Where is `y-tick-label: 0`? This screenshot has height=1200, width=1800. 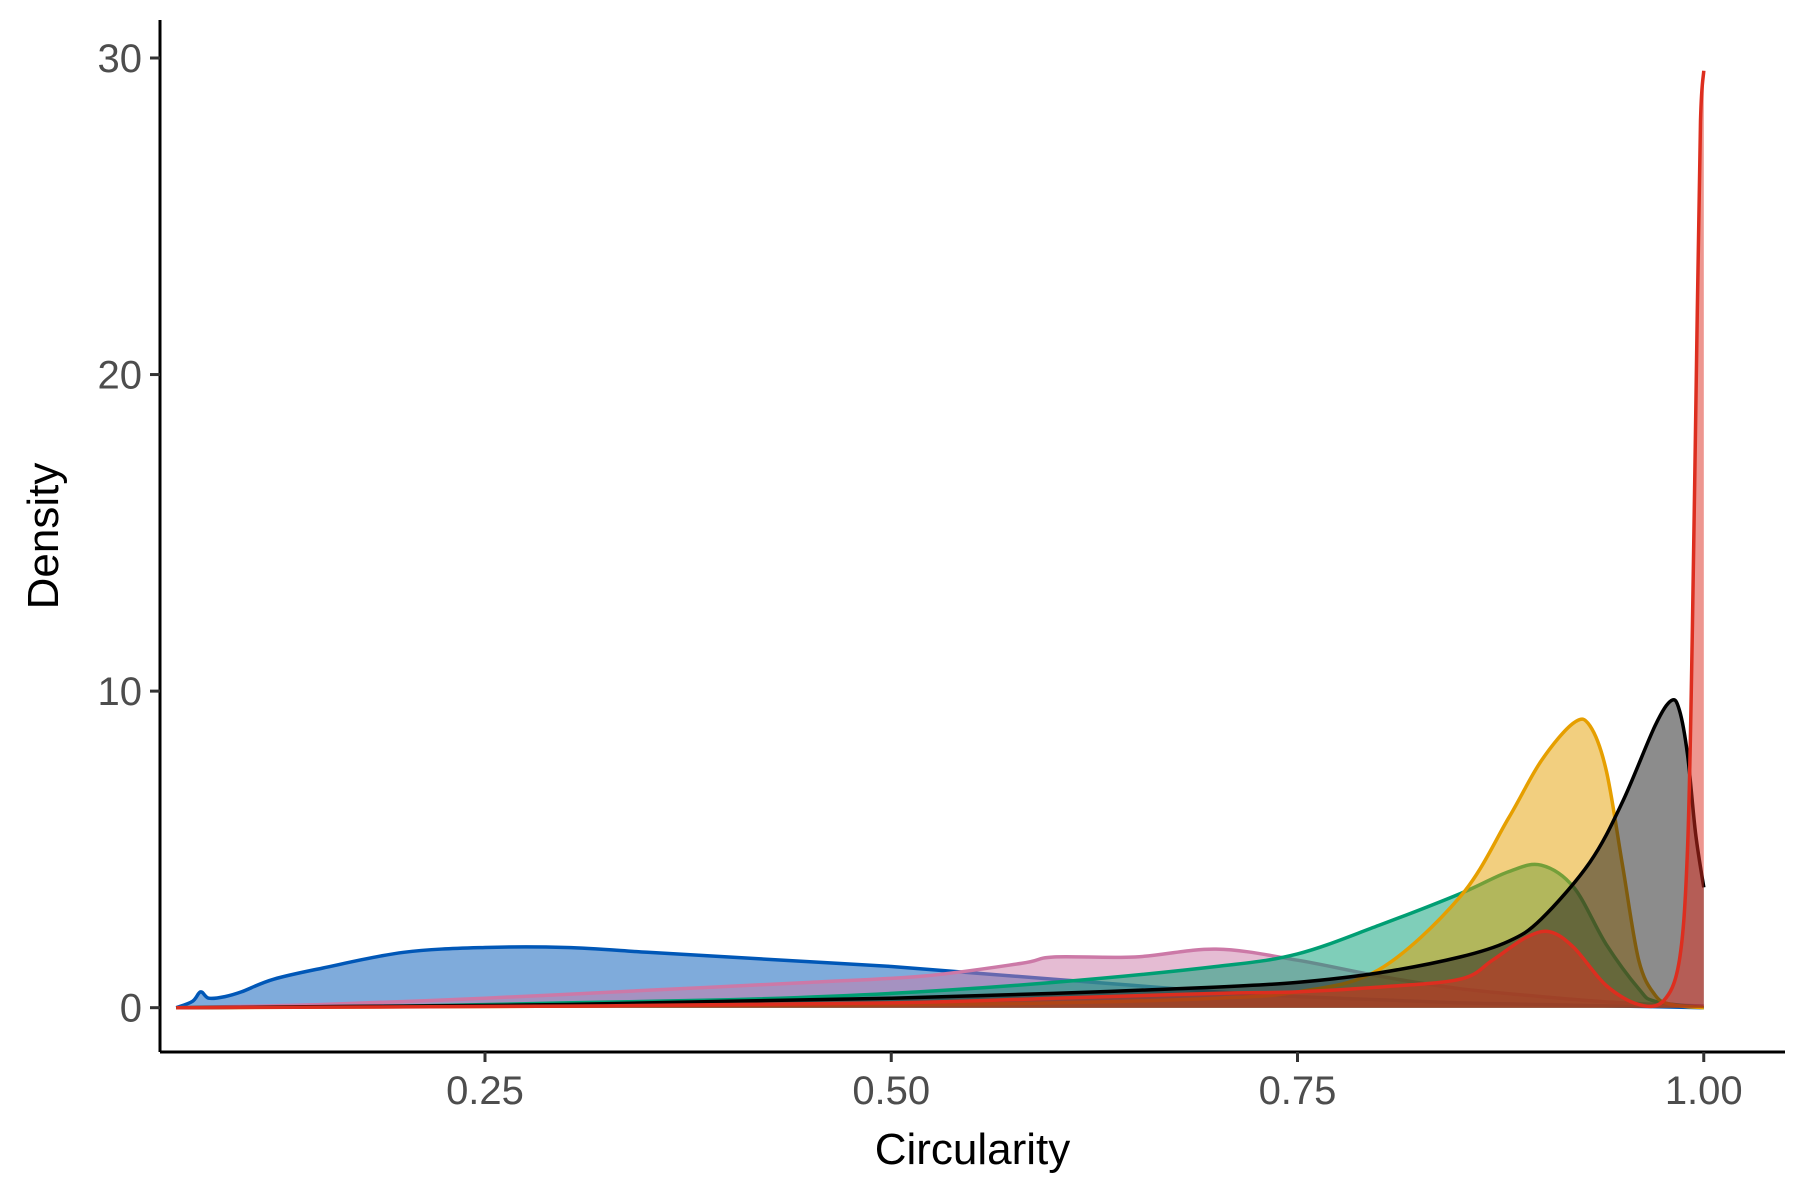
y-tick-label: 0 is located at coordinates (131, 1009).